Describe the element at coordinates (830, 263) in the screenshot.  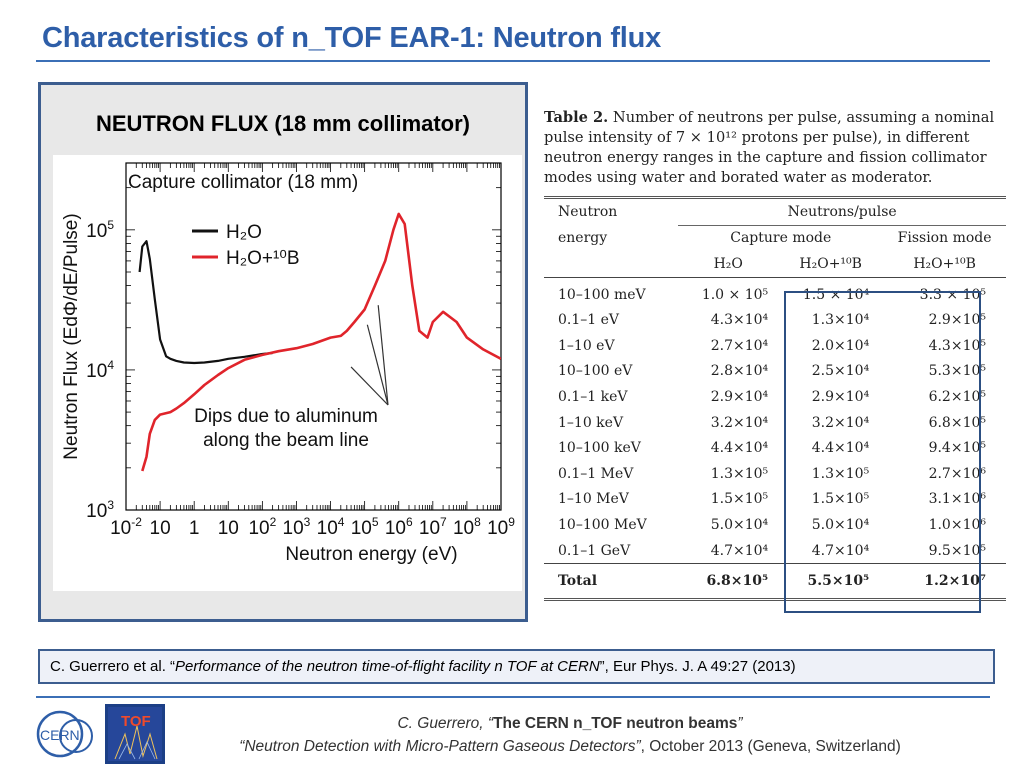
I see `table-col-h2o-b: H₂O+¹⁰B` at that location.